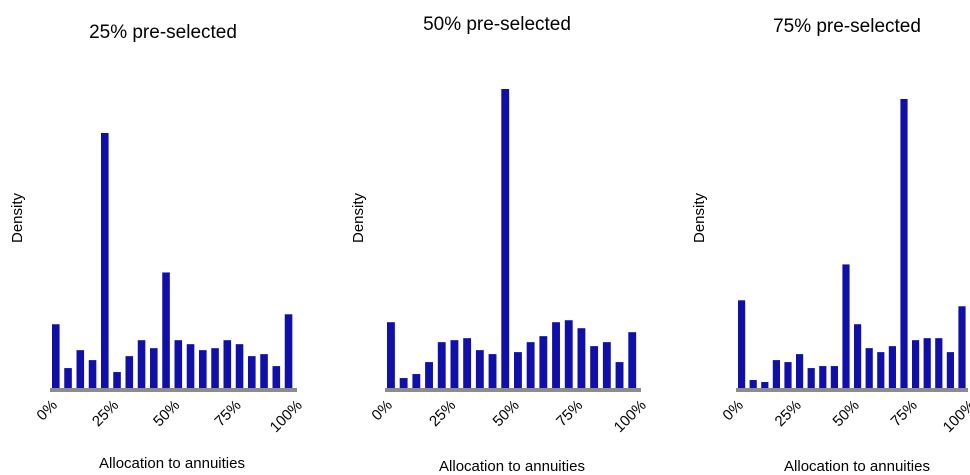 Image resolution: width=970 pixels, height=475 pixels. I want to click on chart-title: 75% pre-selected, so click(847, 26).